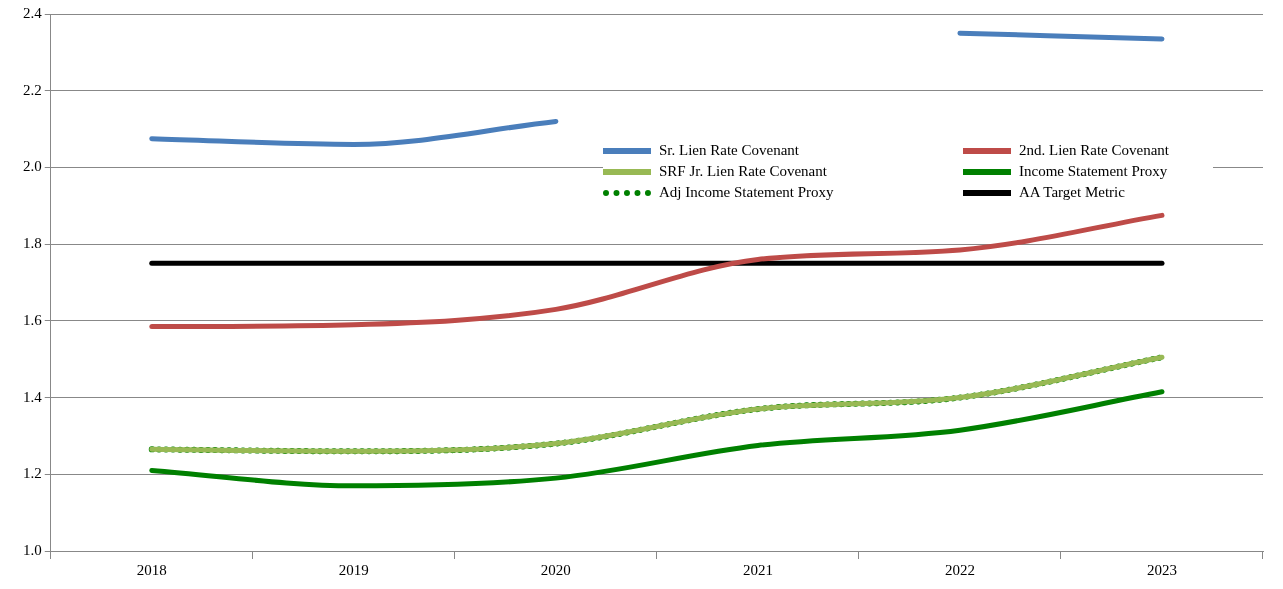  Describe the element at coordinates (1093, 171) in the screenshot. I see `legend-label: Income Statement Proxy` at that location.